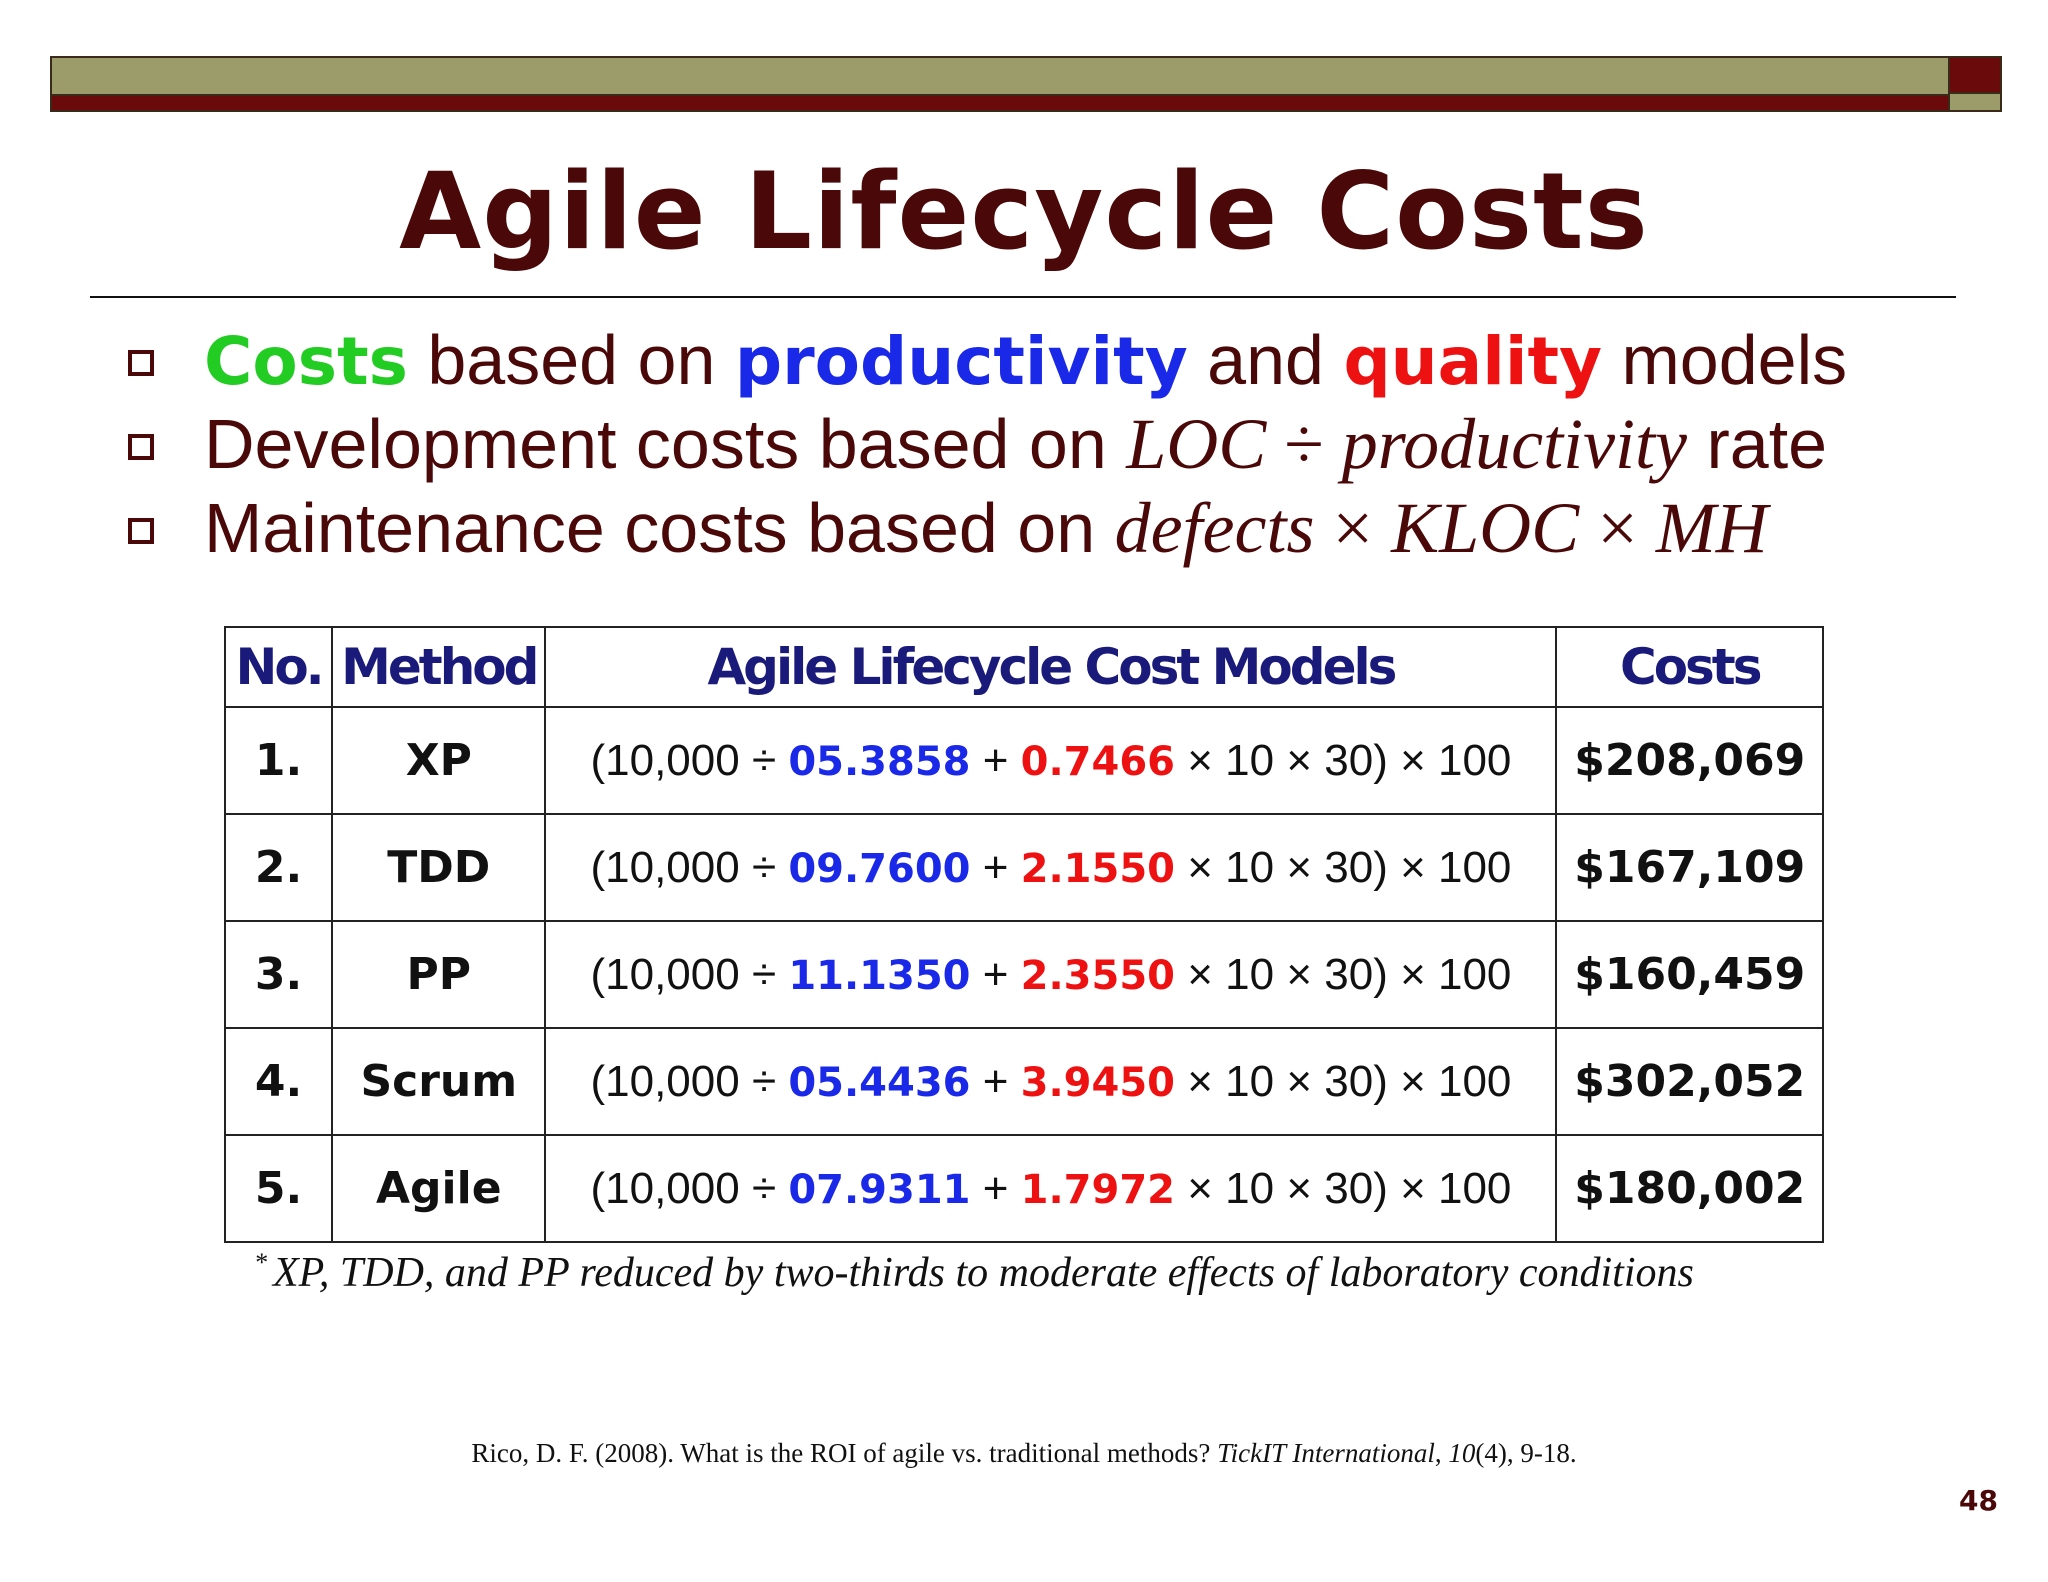 The image size is (2048, 1582). What do you see at coordinates (1689, 1188) in the screenshot?
I see `row-cost: $180,002` at bounding box center [1689, 1188].